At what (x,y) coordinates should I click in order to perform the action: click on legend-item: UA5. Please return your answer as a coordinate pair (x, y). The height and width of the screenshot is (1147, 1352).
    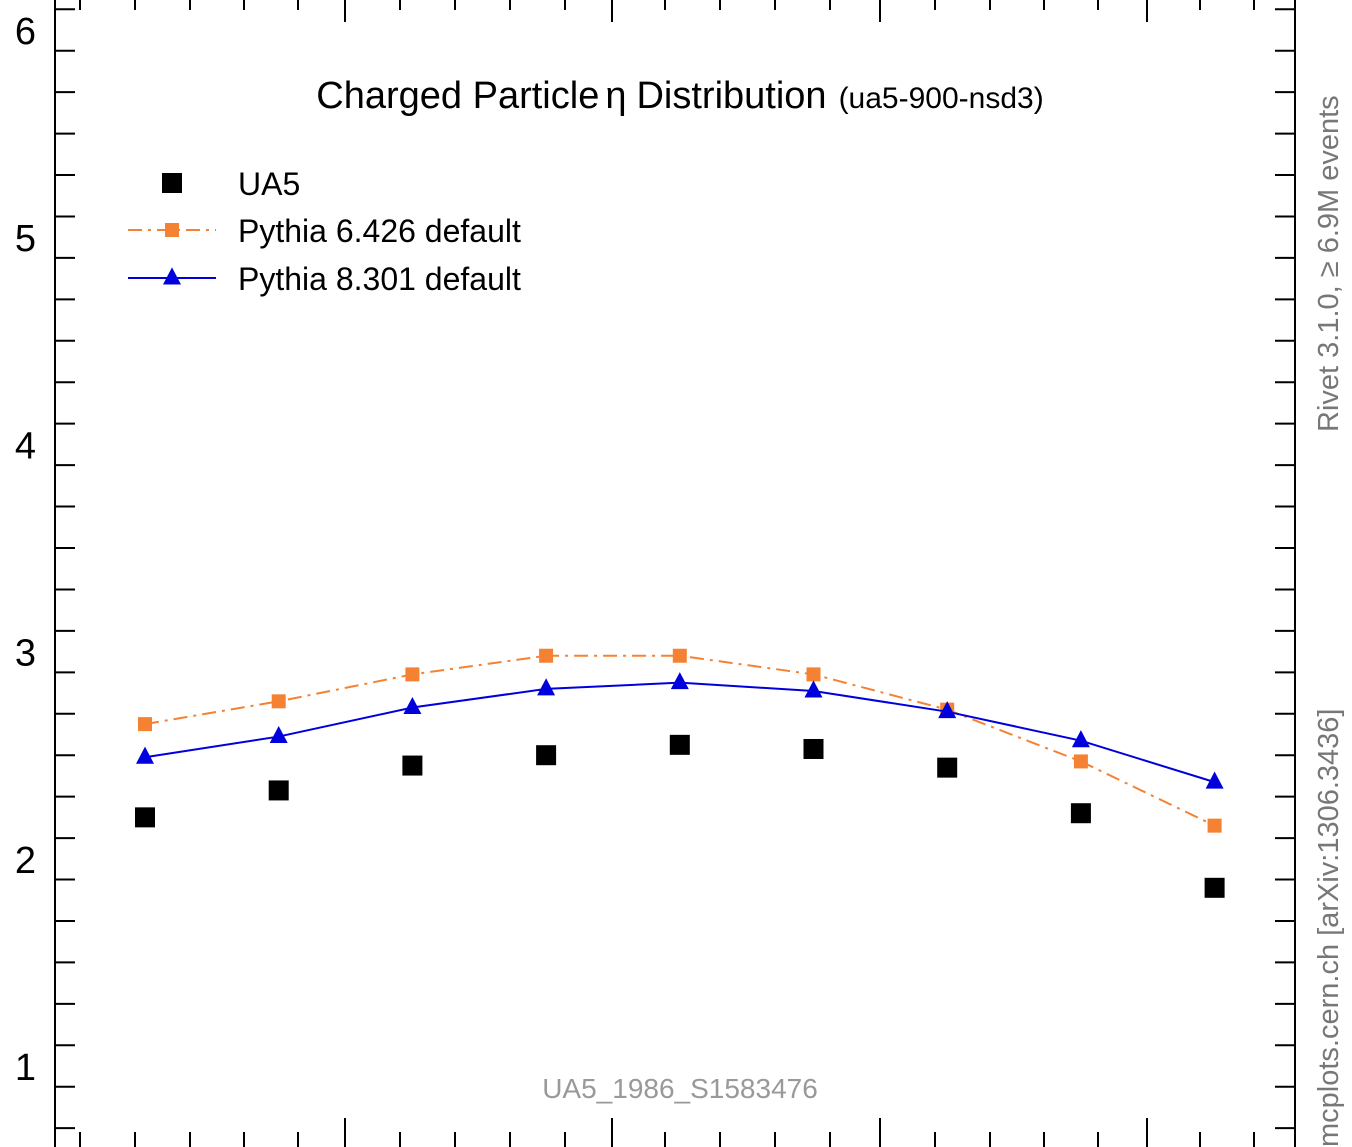
    Looking at the image, I should click on (231, 184).